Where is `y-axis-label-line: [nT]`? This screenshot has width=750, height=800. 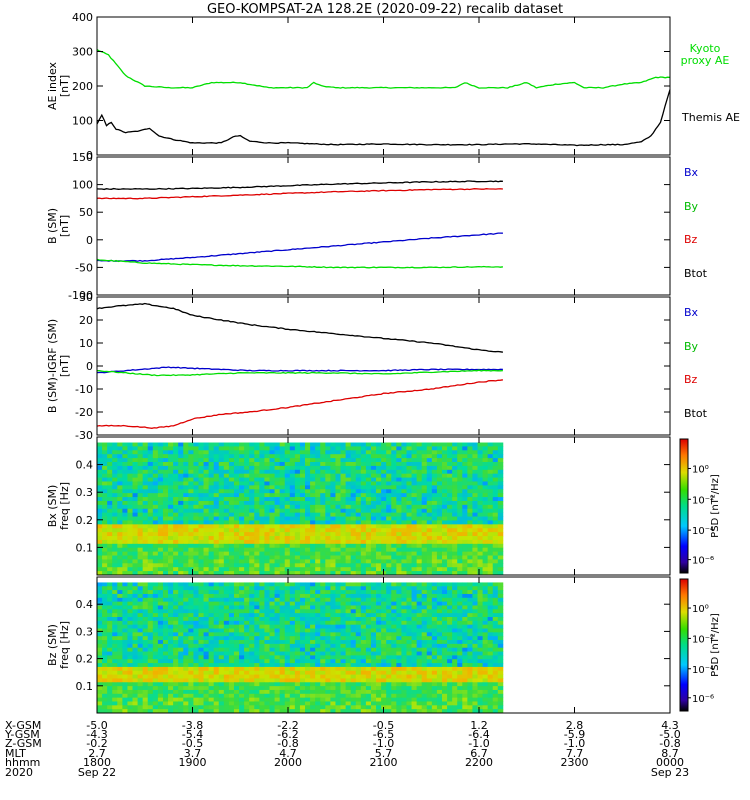 y-axis-label-line: [nT] is located at coordinates (64, 366).